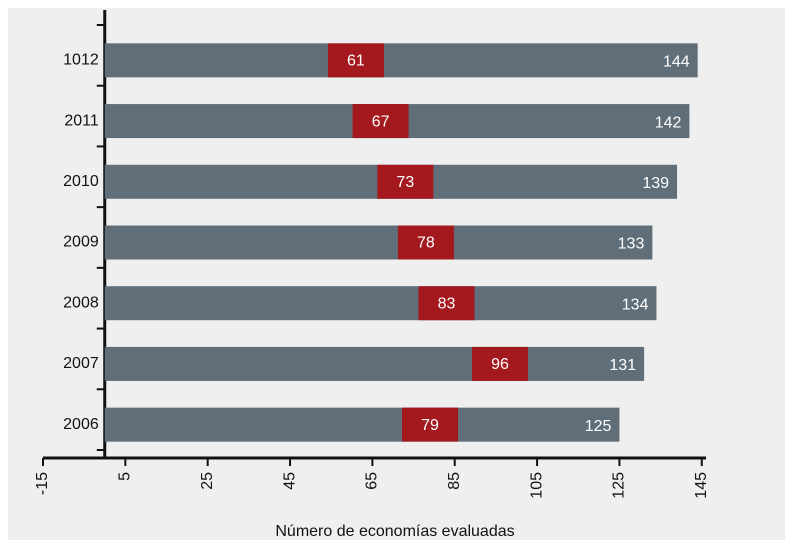 Image resolution: width=793 pixels, height=548 pixels. I want to click on x-tick-label: 45, so click(289, 481).